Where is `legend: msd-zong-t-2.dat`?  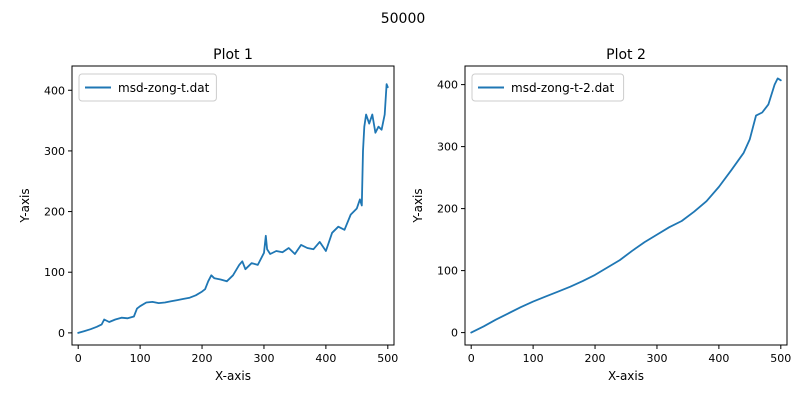 legend: msd-zong-t-2.dat is located at coordinates (548, 87).